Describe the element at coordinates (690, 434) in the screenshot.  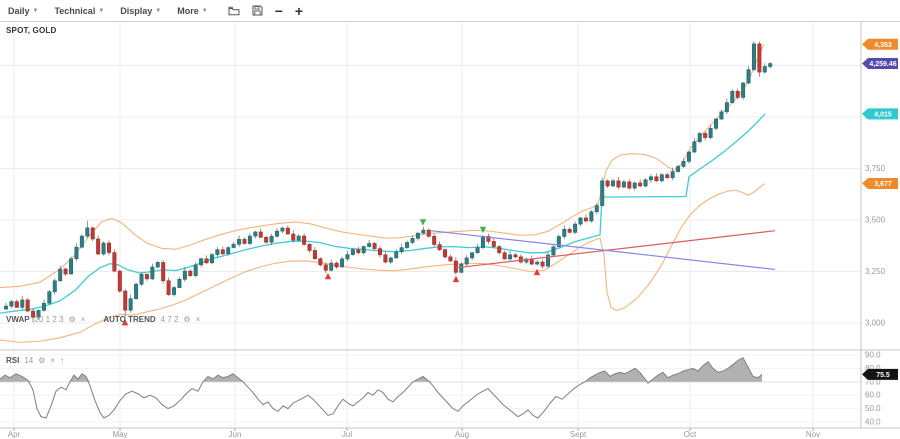
I see `svg-text: Oct` at that location.